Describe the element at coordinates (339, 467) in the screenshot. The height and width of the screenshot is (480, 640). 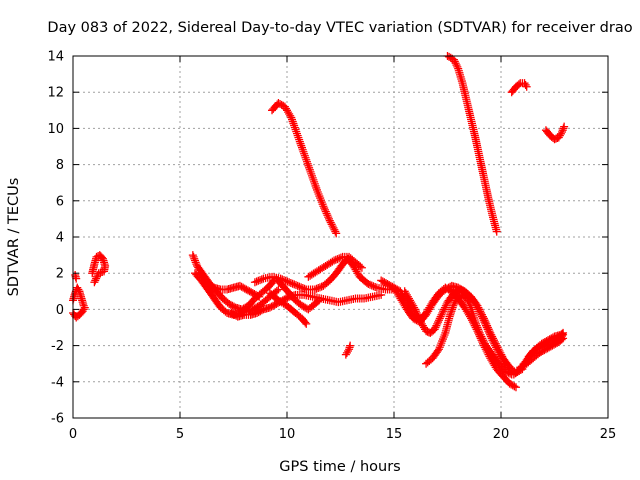
I see `x-axis-label: GPS time / hours` at that location.